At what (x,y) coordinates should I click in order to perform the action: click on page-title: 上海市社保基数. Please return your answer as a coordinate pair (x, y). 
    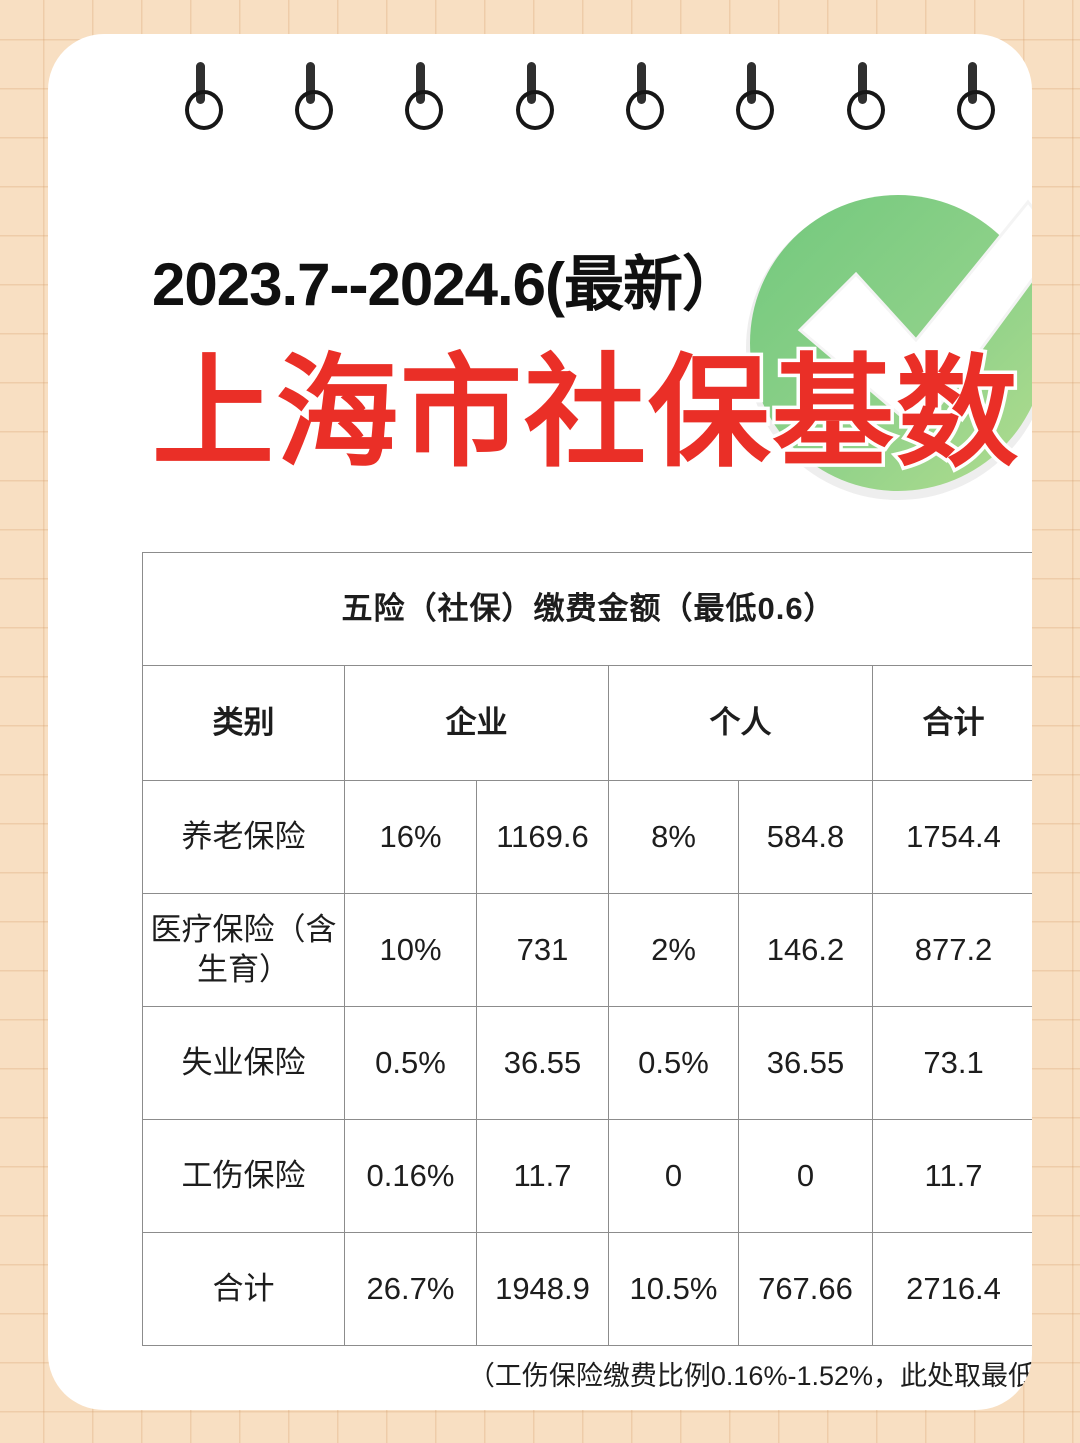
    Looking at the image, I should click on (585, 413).